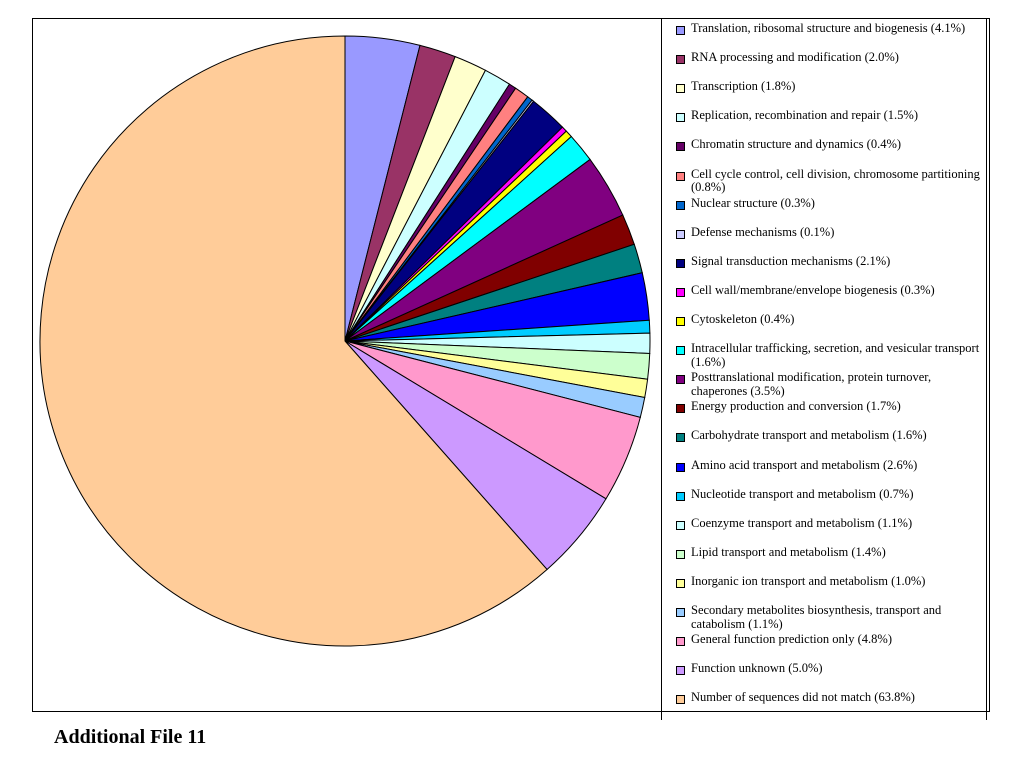 This screenshot has height=768, width=1024. Describe the element at coordinates (829, 93) in the screenshot. I see `legend-item: Transcription (1.8%)` at that location.